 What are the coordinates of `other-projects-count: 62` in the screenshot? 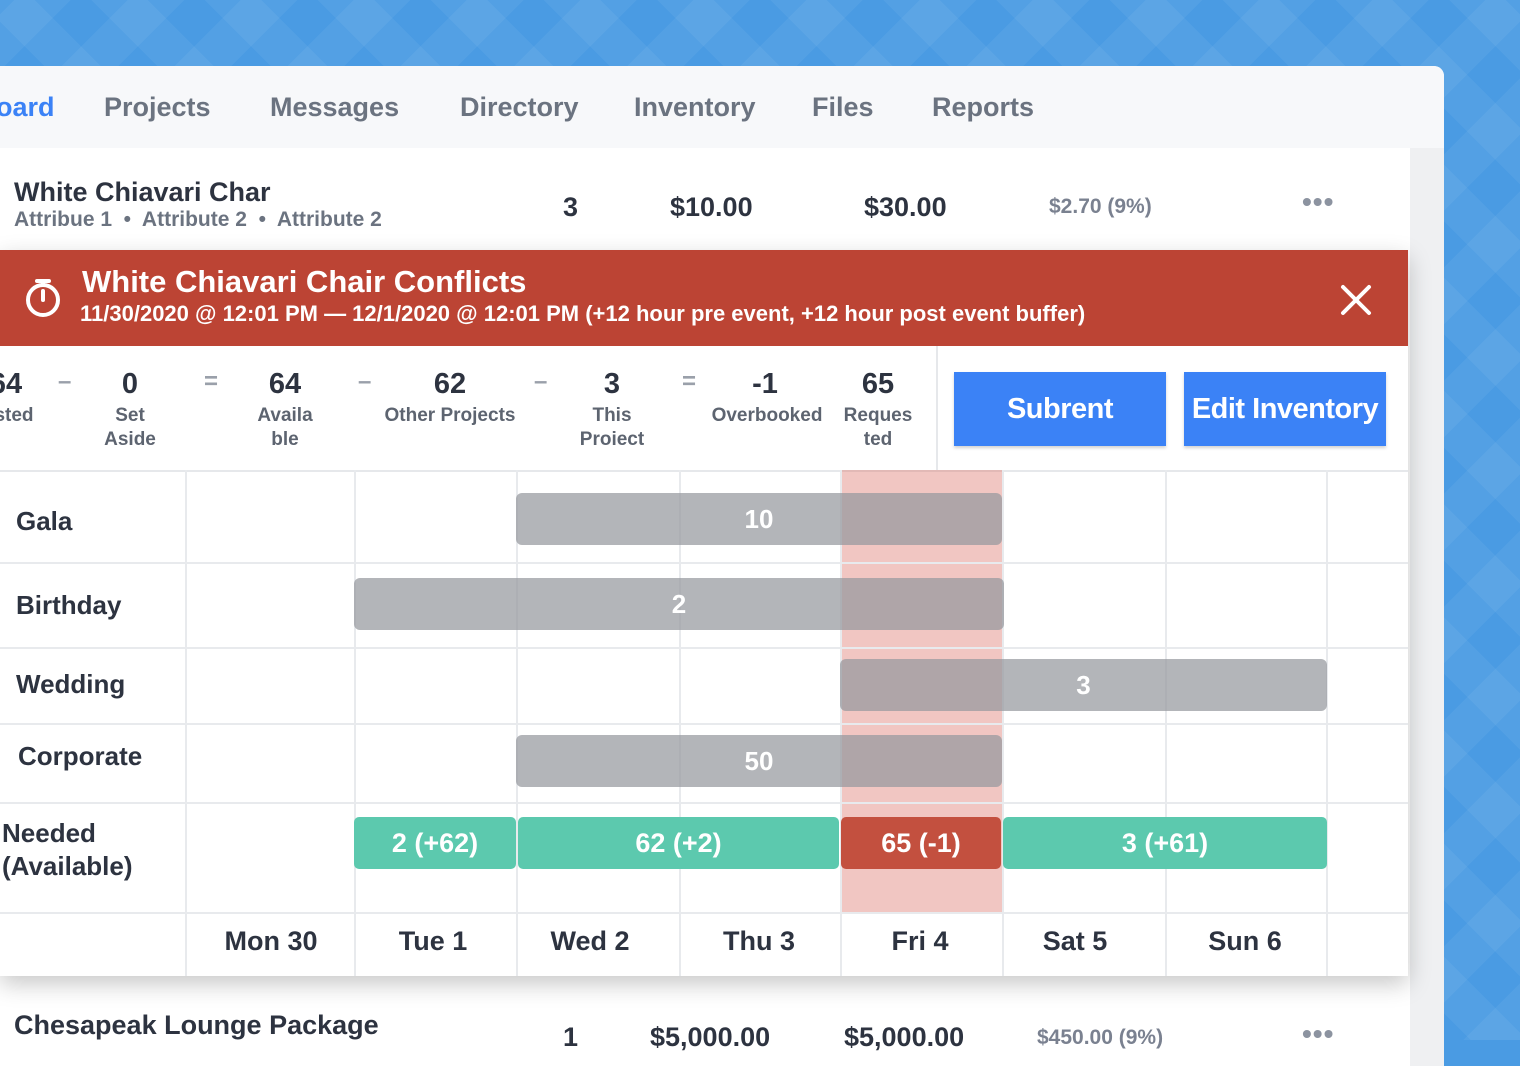 It's located at (450, 384).